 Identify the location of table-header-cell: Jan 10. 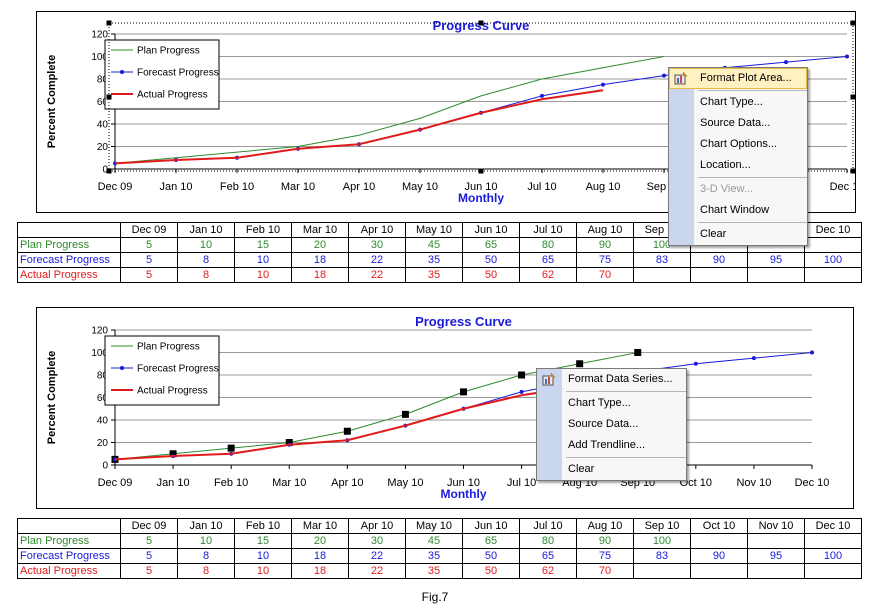
(206, 526).